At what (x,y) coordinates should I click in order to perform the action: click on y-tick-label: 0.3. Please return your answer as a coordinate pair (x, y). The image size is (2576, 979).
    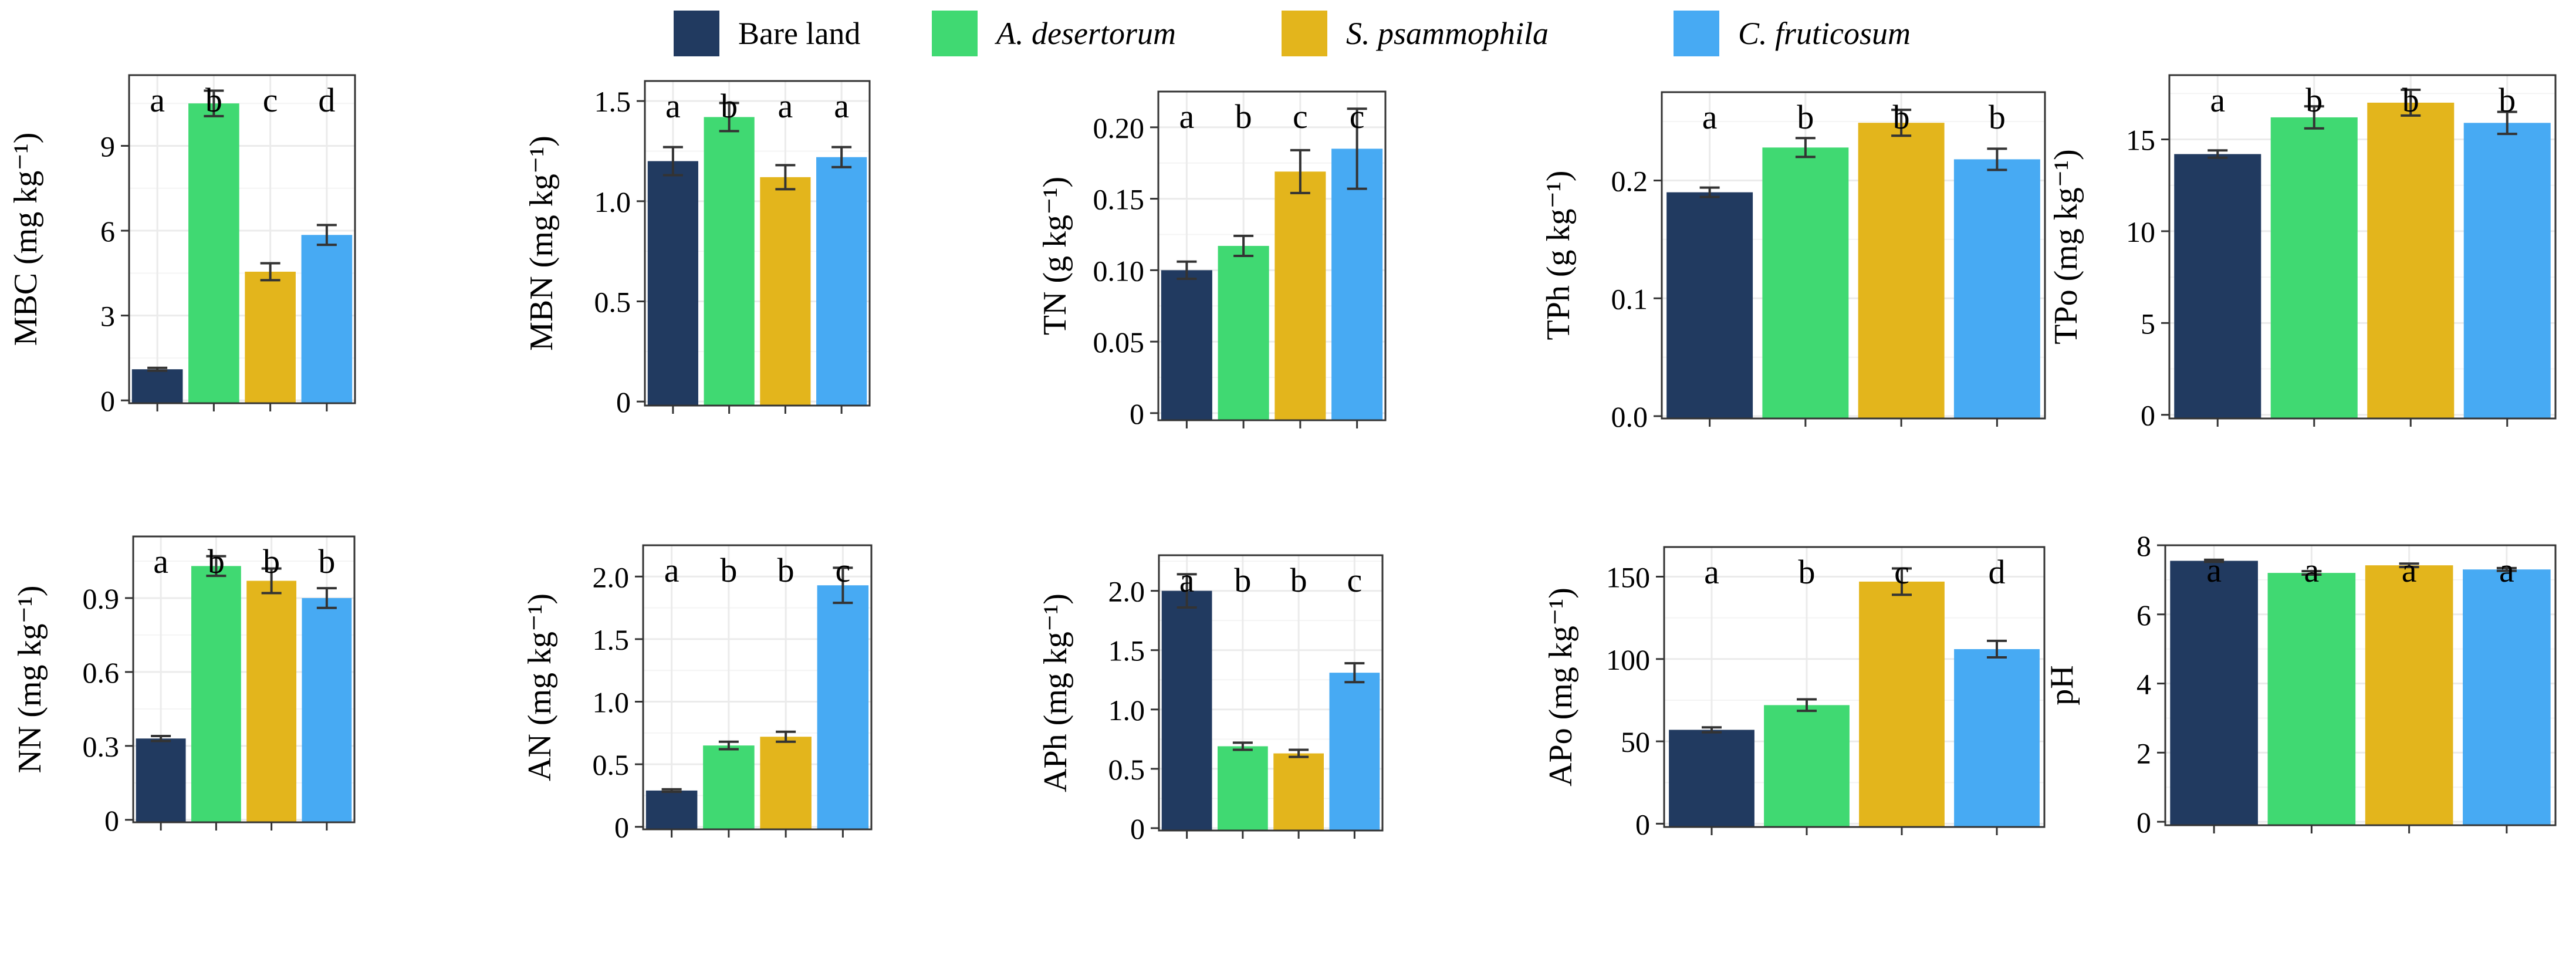
    Looking at the image, I should click on (101, 746).